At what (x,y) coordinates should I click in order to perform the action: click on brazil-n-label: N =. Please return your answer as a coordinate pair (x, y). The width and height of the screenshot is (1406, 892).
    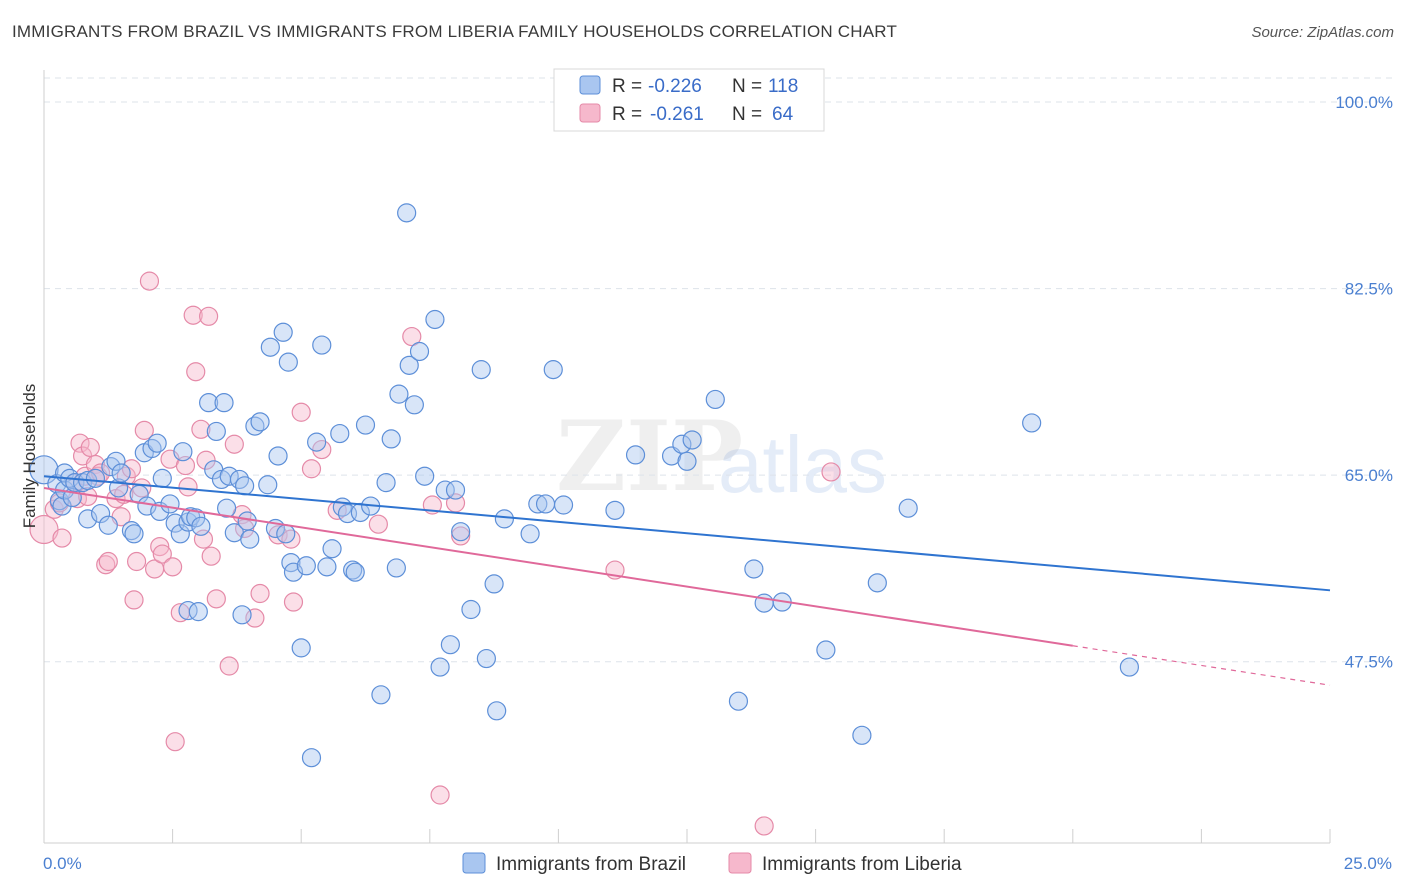
    Looking at the image, I should click on (747, 86).